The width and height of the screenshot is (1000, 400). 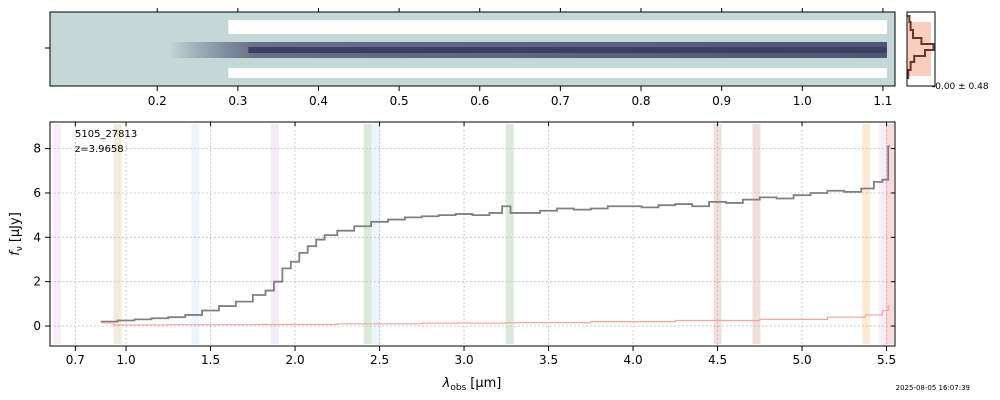 I want to click on panel-noise-histogram: -0.00 ± 0.48, so click(x=947, y=51).